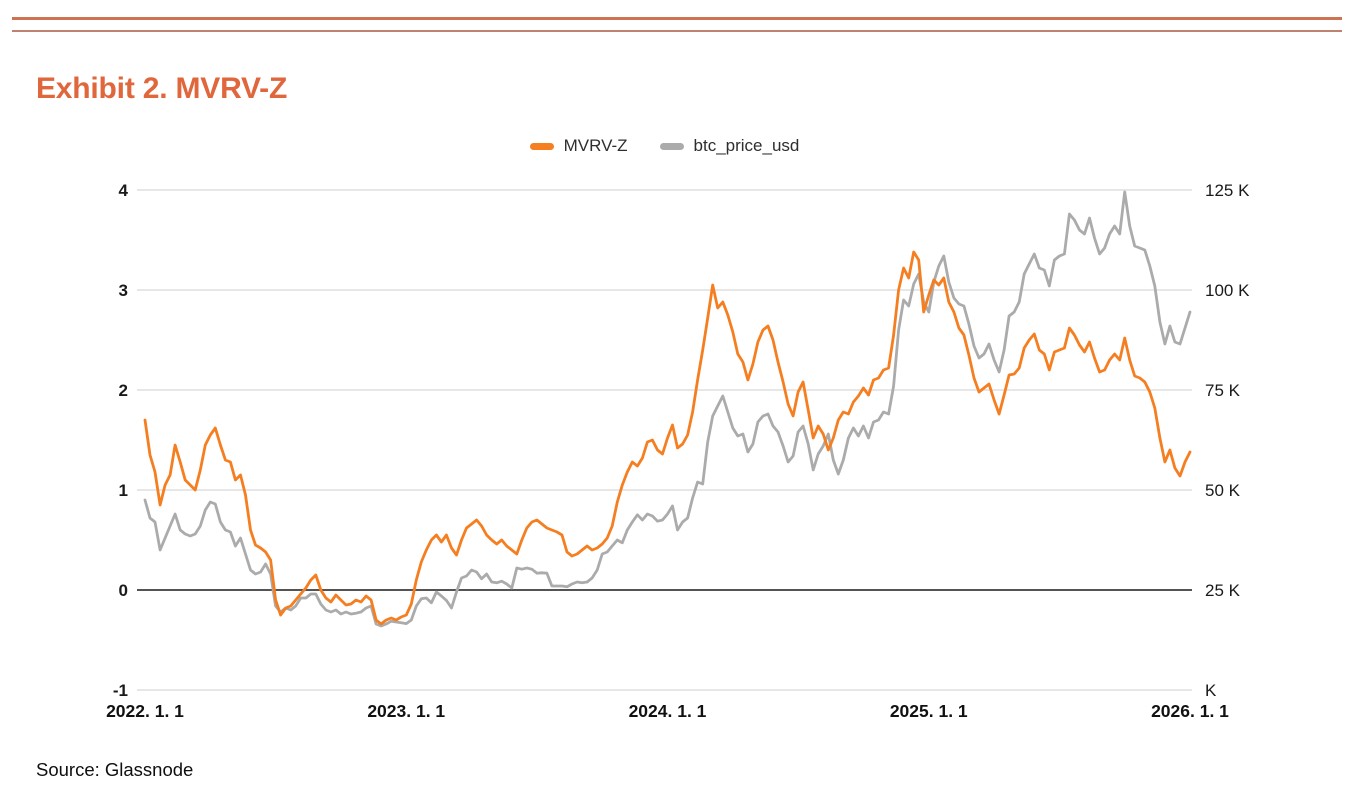 The width and height of the screenshot is (1354, 810). Describe the element at coordinates (1223, 590) in the screenshot. I see `right-axis-tick-label: 25 K` at that location.